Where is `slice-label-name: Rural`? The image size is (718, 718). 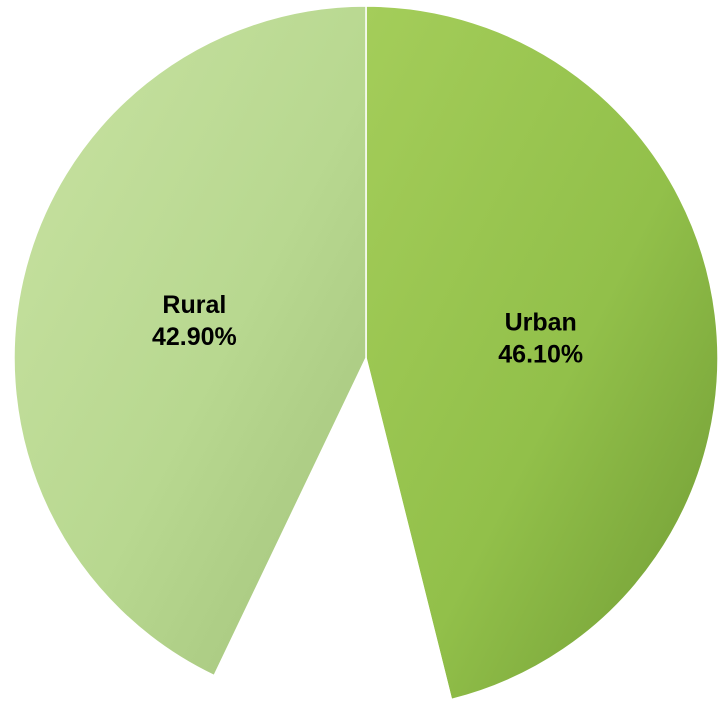 slice-label-name: Rural is located at coordinates (194, 305).